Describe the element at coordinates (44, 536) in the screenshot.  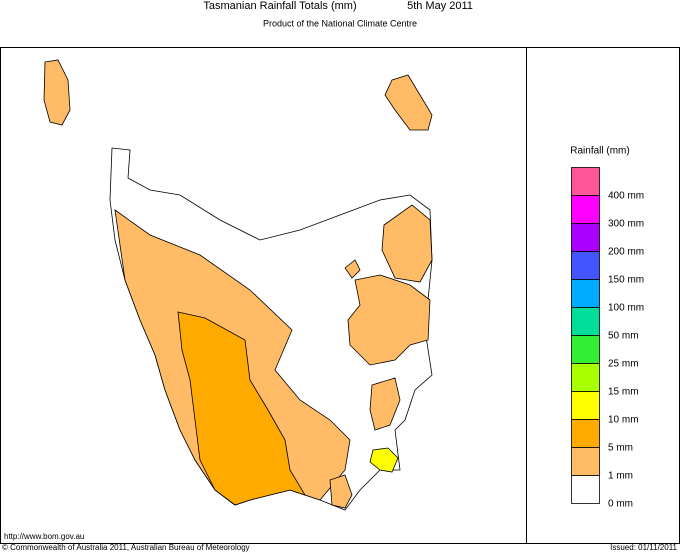
I see `url: http://www.bom.gov.au` at that location.